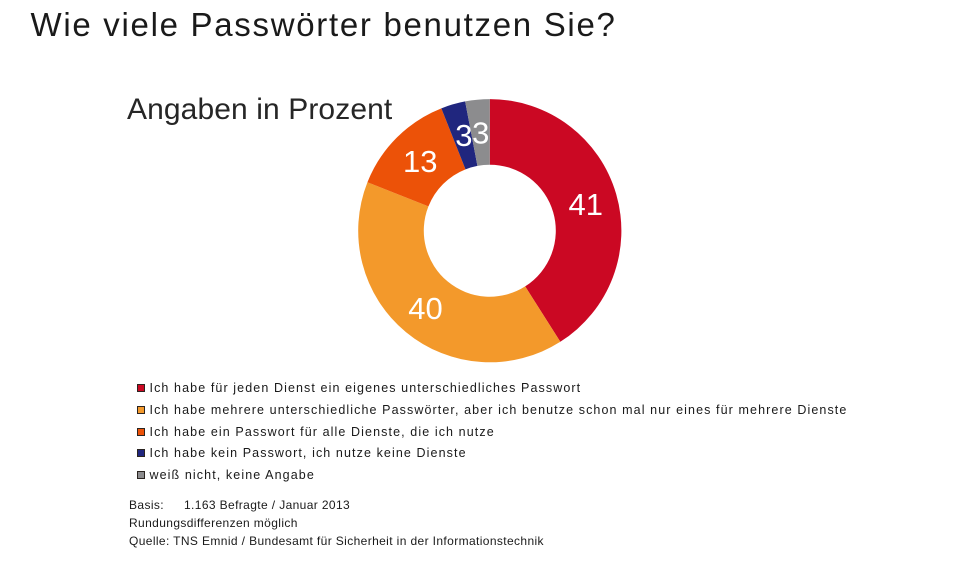 This screenshot has width=971, height=574. What do you see at coordinates (586, 204) in the screenshot?
I see `svg-text: 41` at bounding box center [586, 204].